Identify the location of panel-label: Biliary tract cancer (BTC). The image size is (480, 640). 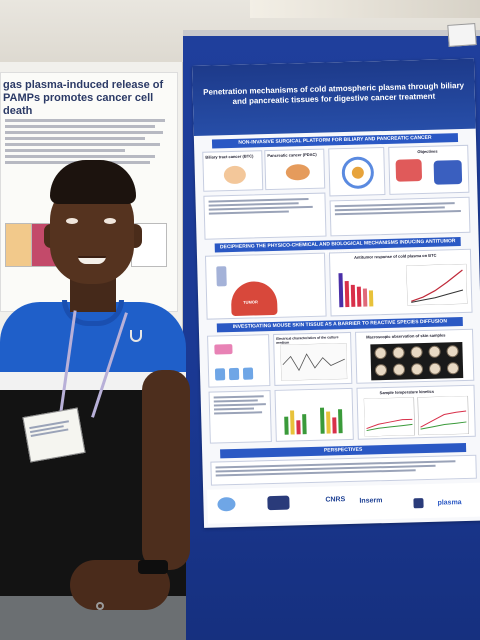
(229, 156).